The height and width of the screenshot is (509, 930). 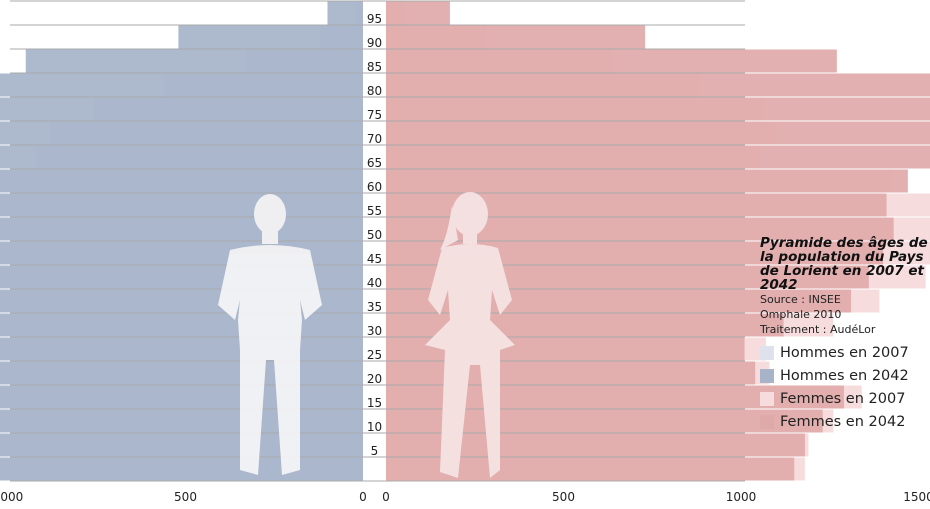 I want to click on legend-item-femmes-2007: Femmes en 2007, so click(x=845, y=398).